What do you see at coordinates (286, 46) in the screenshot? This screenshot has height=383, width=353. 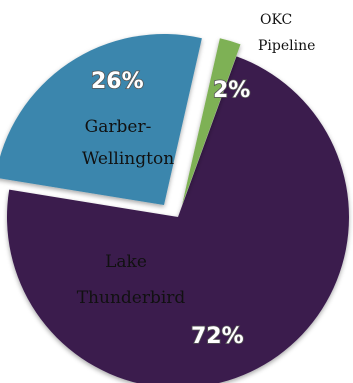 I see `slice-label-okc-line2: Pipeline` at bounding box center [286, 46].